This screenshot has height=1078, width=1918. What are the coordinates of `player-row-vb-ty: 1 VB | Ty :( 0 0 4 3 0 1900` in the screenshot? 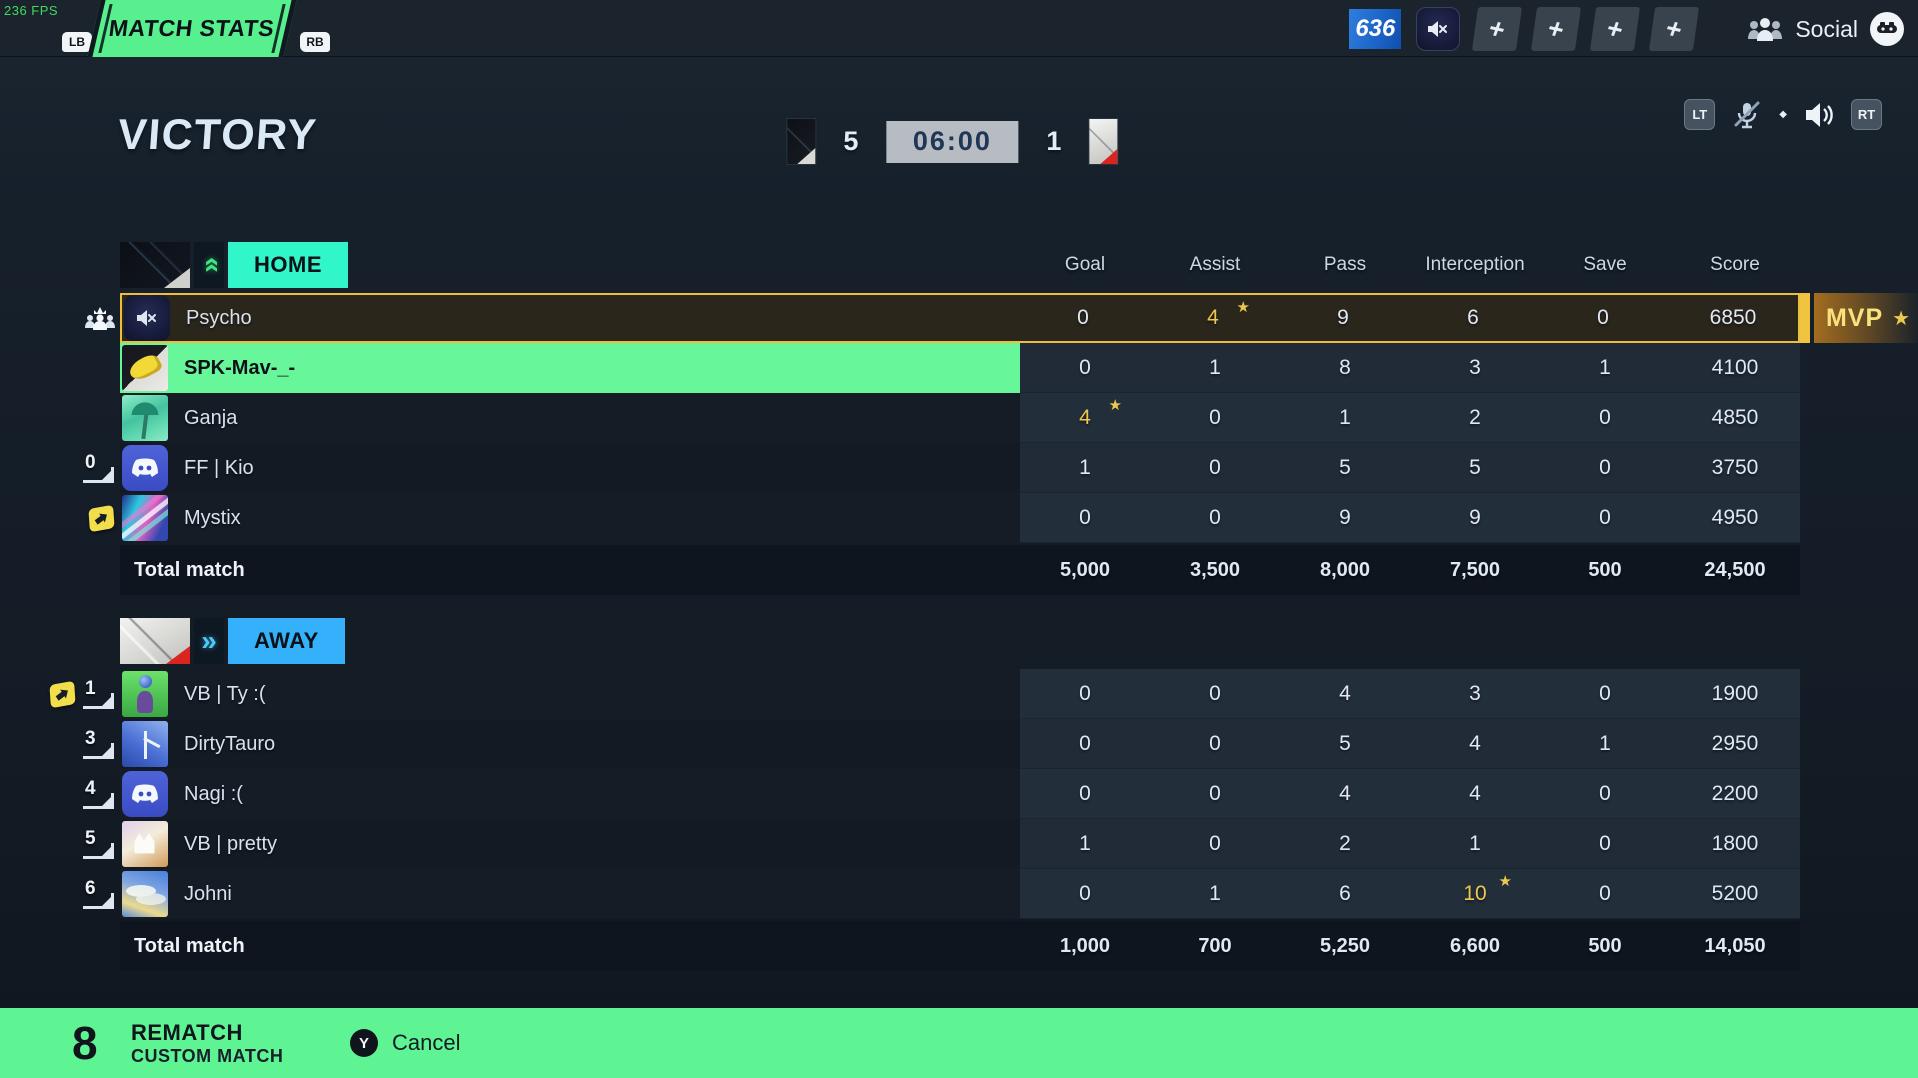 It's located at (924, 694).